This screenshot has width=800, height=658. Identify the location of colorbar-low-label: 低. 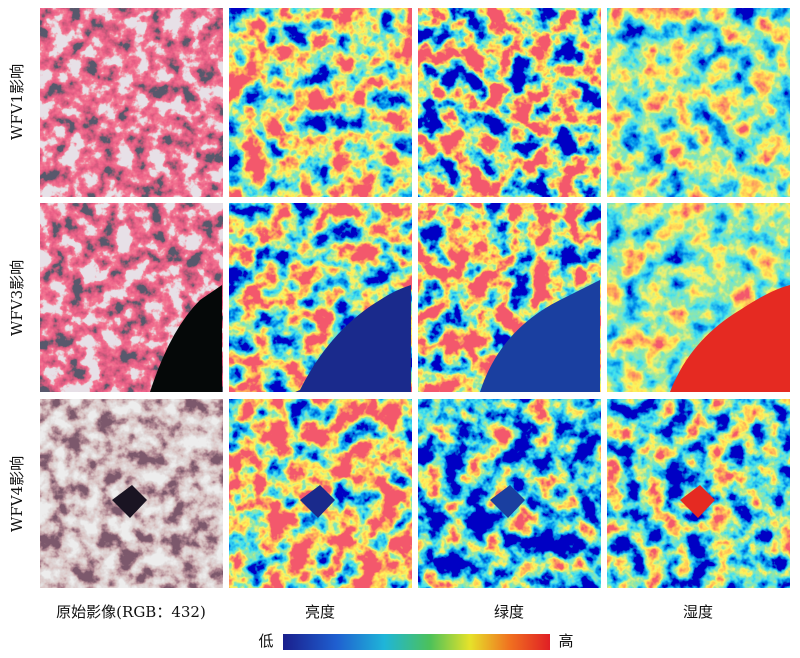
(265, 641).